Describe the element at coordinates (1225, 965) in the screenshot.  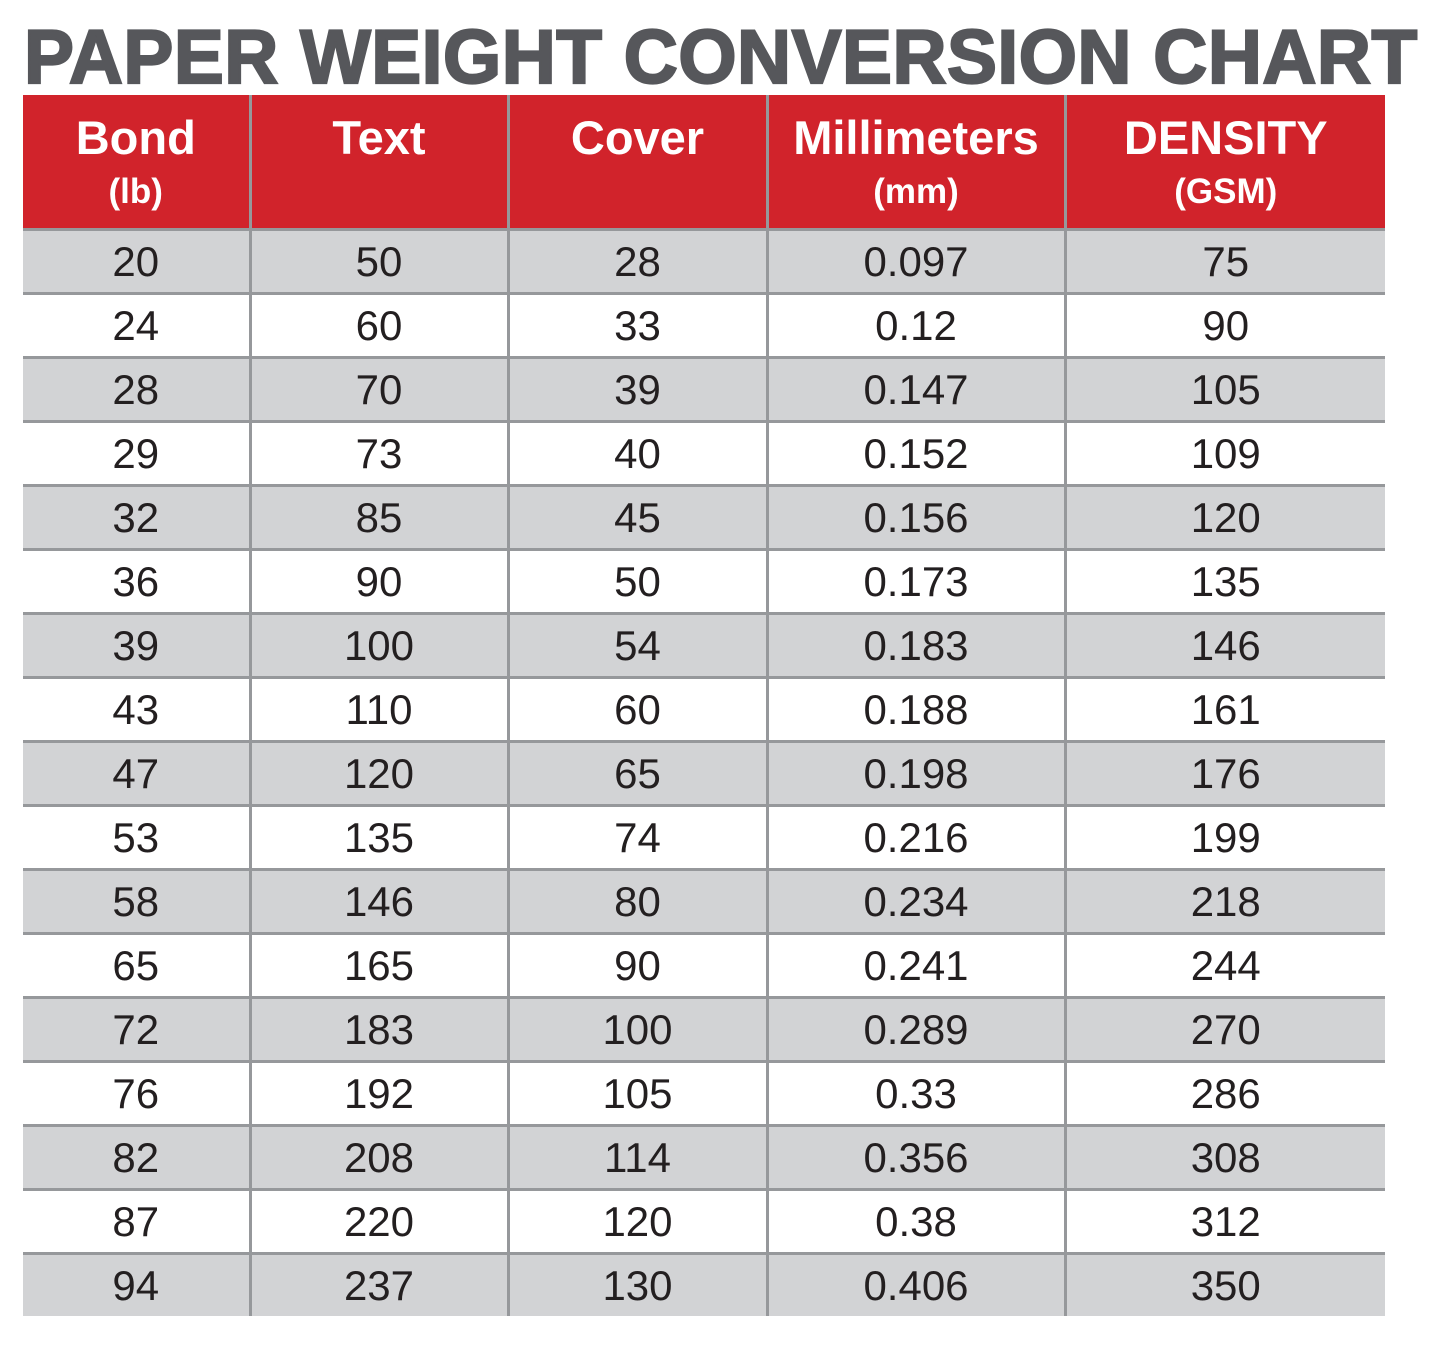
I see `table-cell: 244` at that location.